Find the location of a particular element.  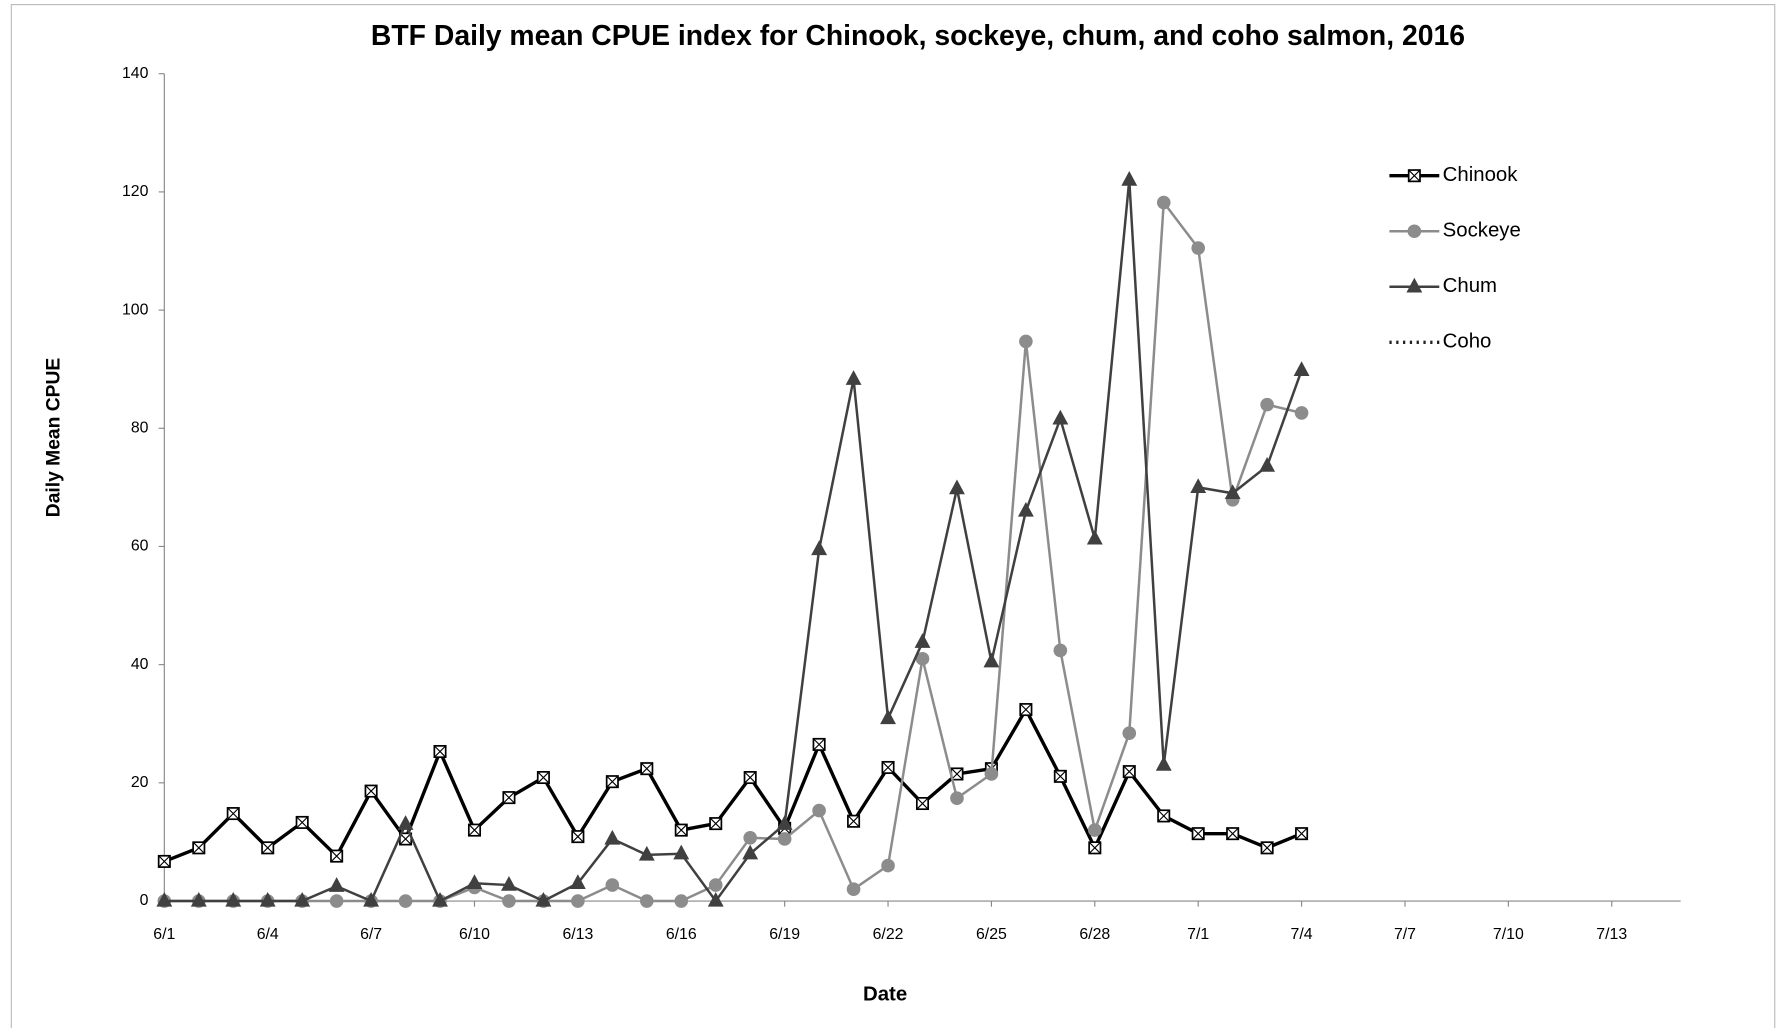

x-tick-label: 7/1 is located at coordinates (1198, 934).